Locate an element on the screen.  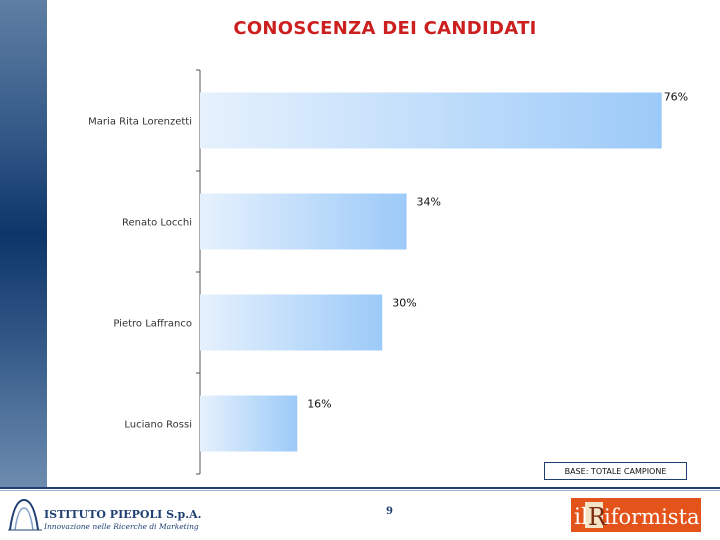
logo-left-tagline: Innovazione nelle Ricerche di Marketing is located at coordinates (121, 526).